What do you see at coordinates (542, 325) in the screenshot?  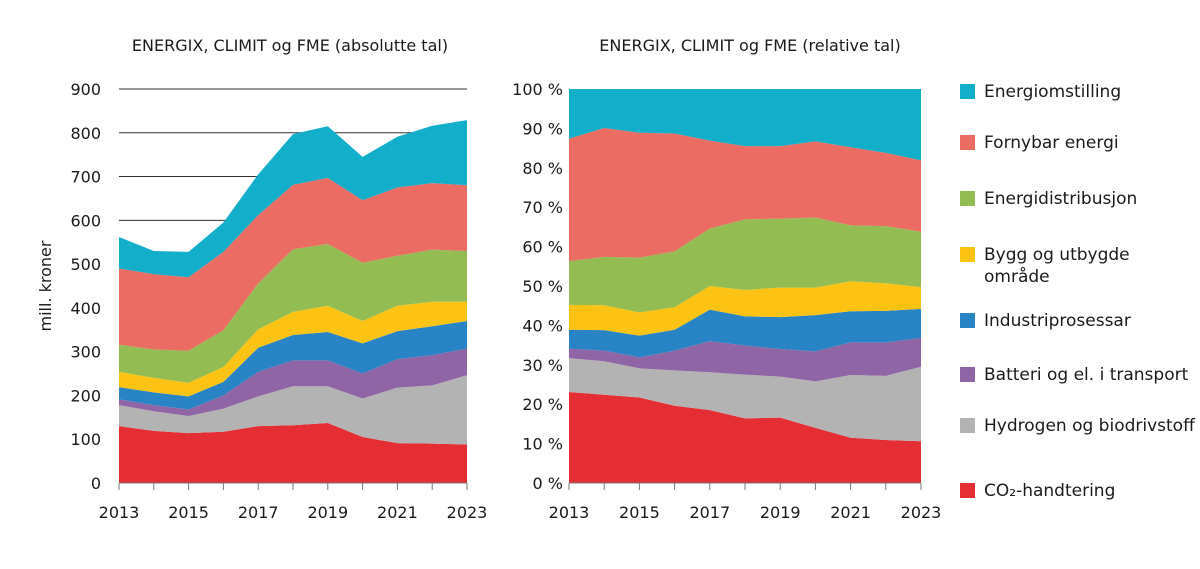 I see `y-tick-label: 40 %` at bounding box center [542, 325].